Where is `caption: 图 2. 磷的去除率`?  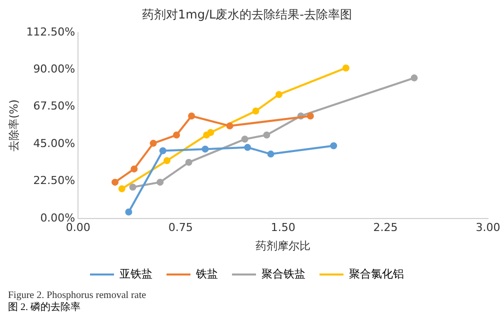 caption: 图 2. 磷的去除率 is located at coordinates (45, 308).